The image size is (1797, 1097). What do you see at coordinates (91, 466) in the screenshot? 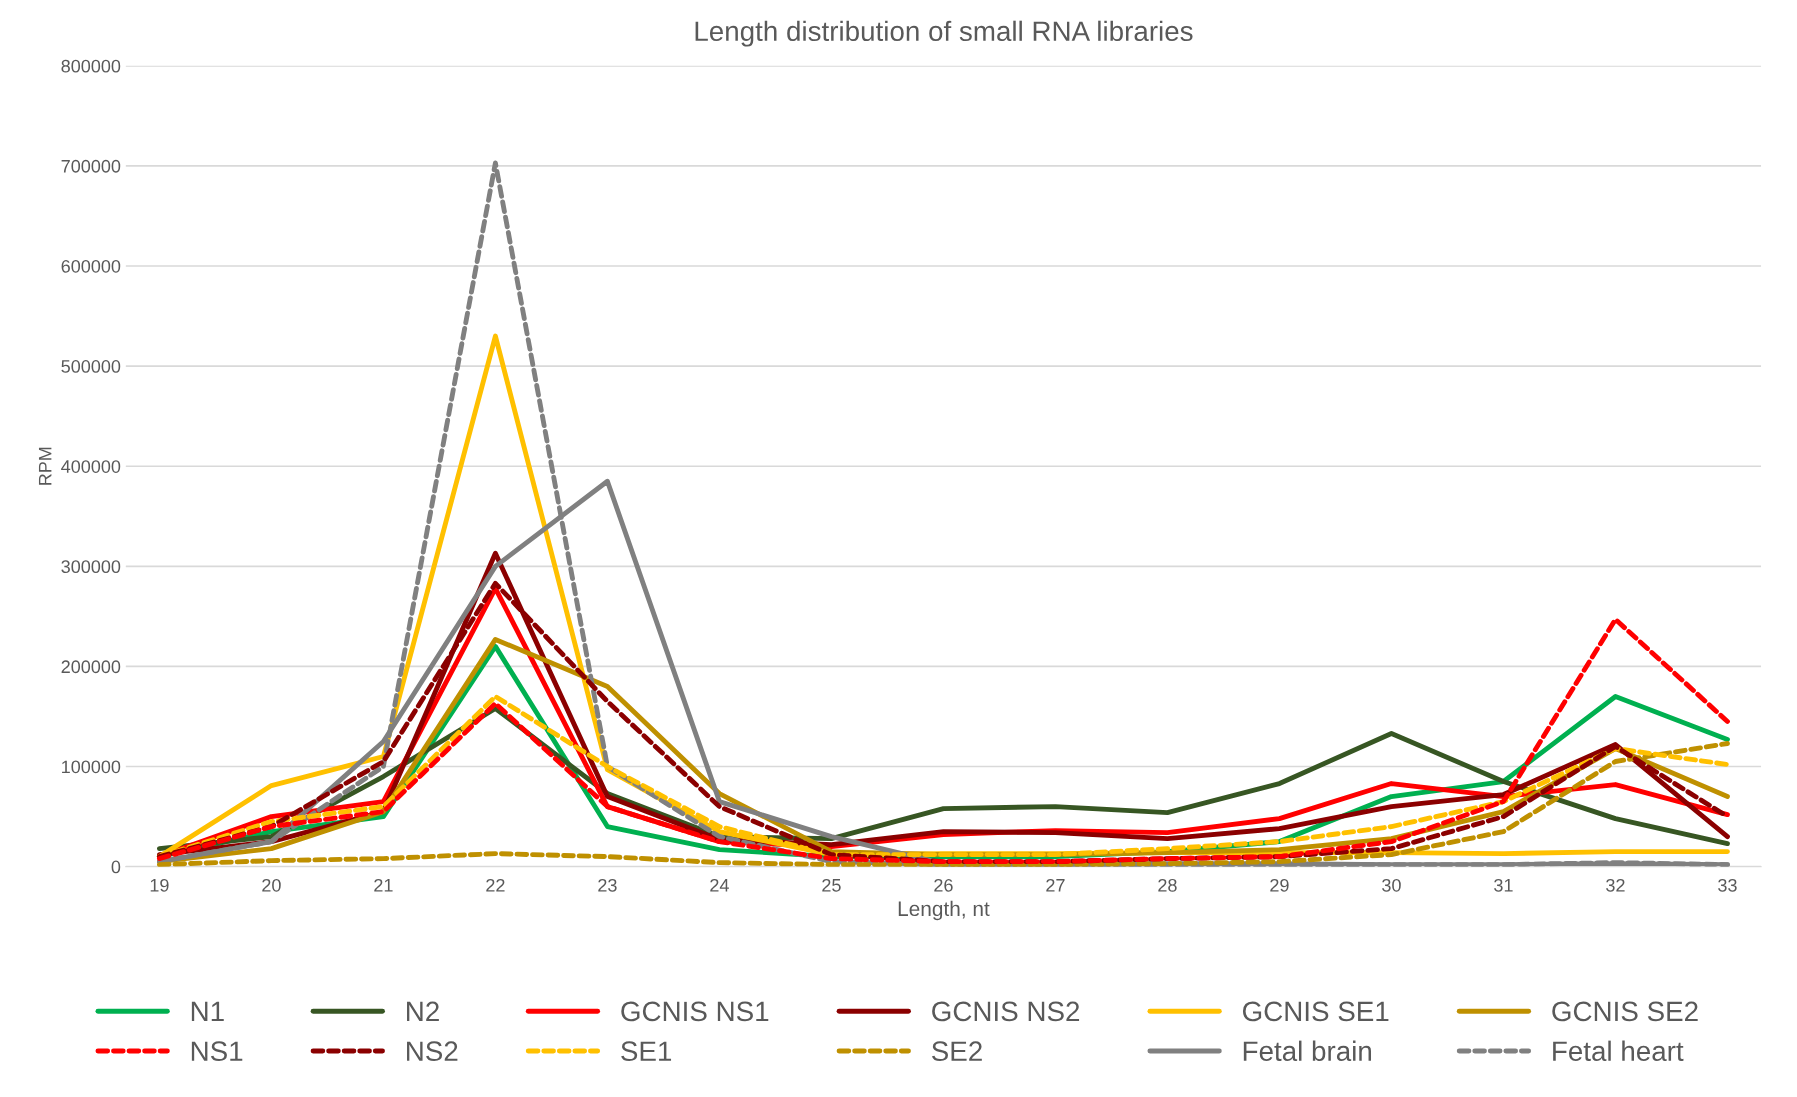
I see `y-tick-label: 400000` at bounding box center [91, 466].